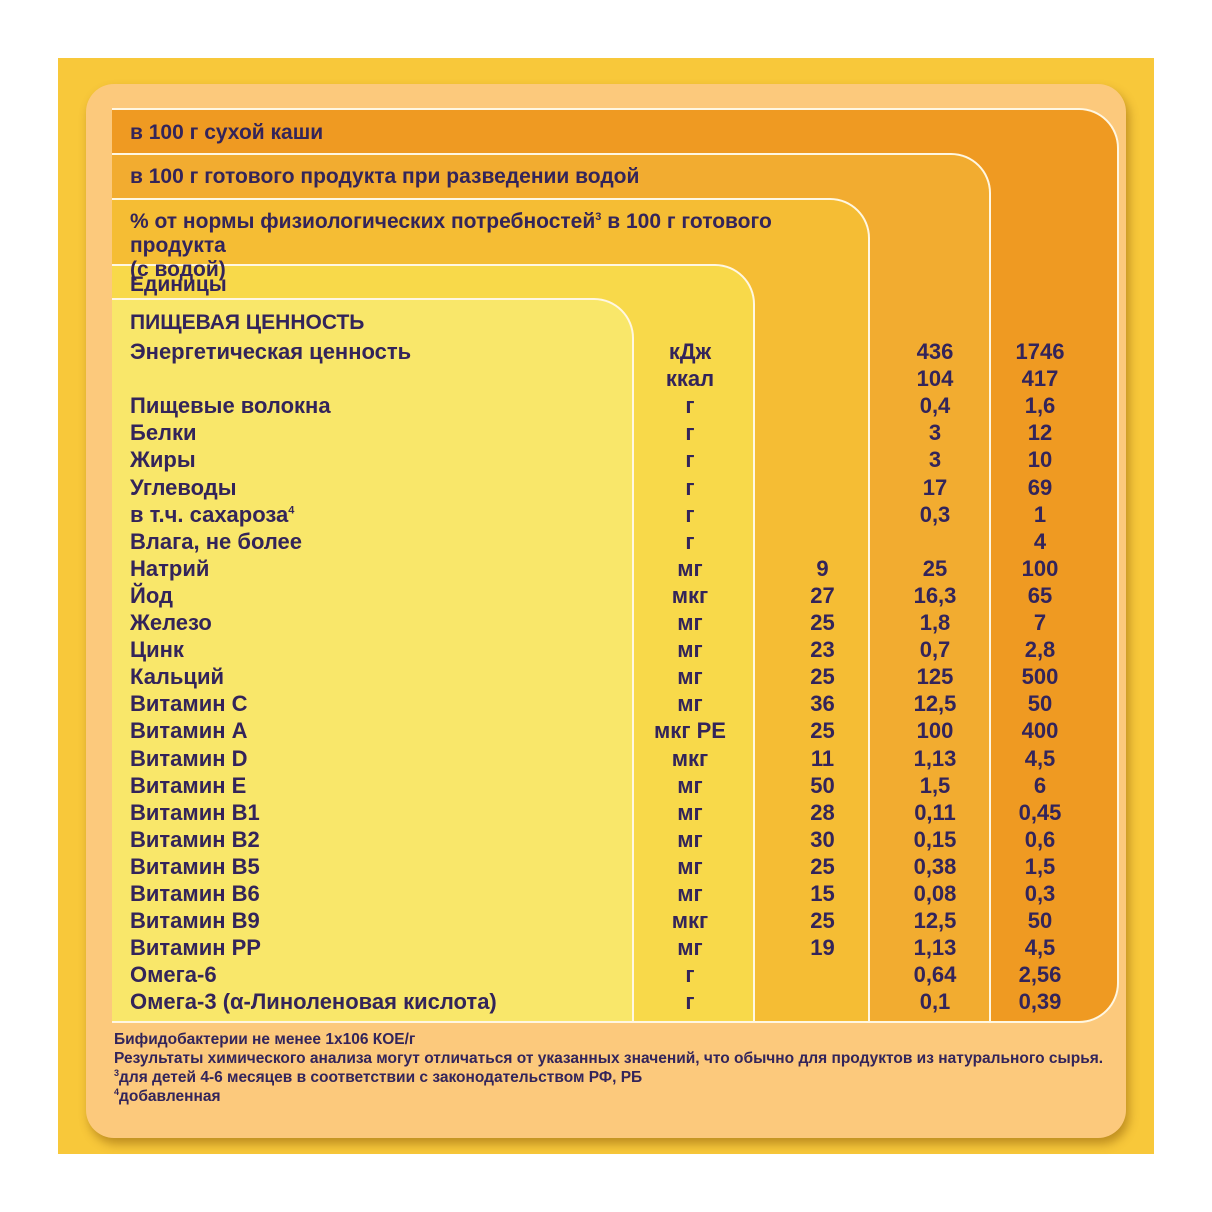 Image resolution: width=1212 pixels, height=1212 pixels. I want to click on nutrient-name: Белки, so click(163, 433).